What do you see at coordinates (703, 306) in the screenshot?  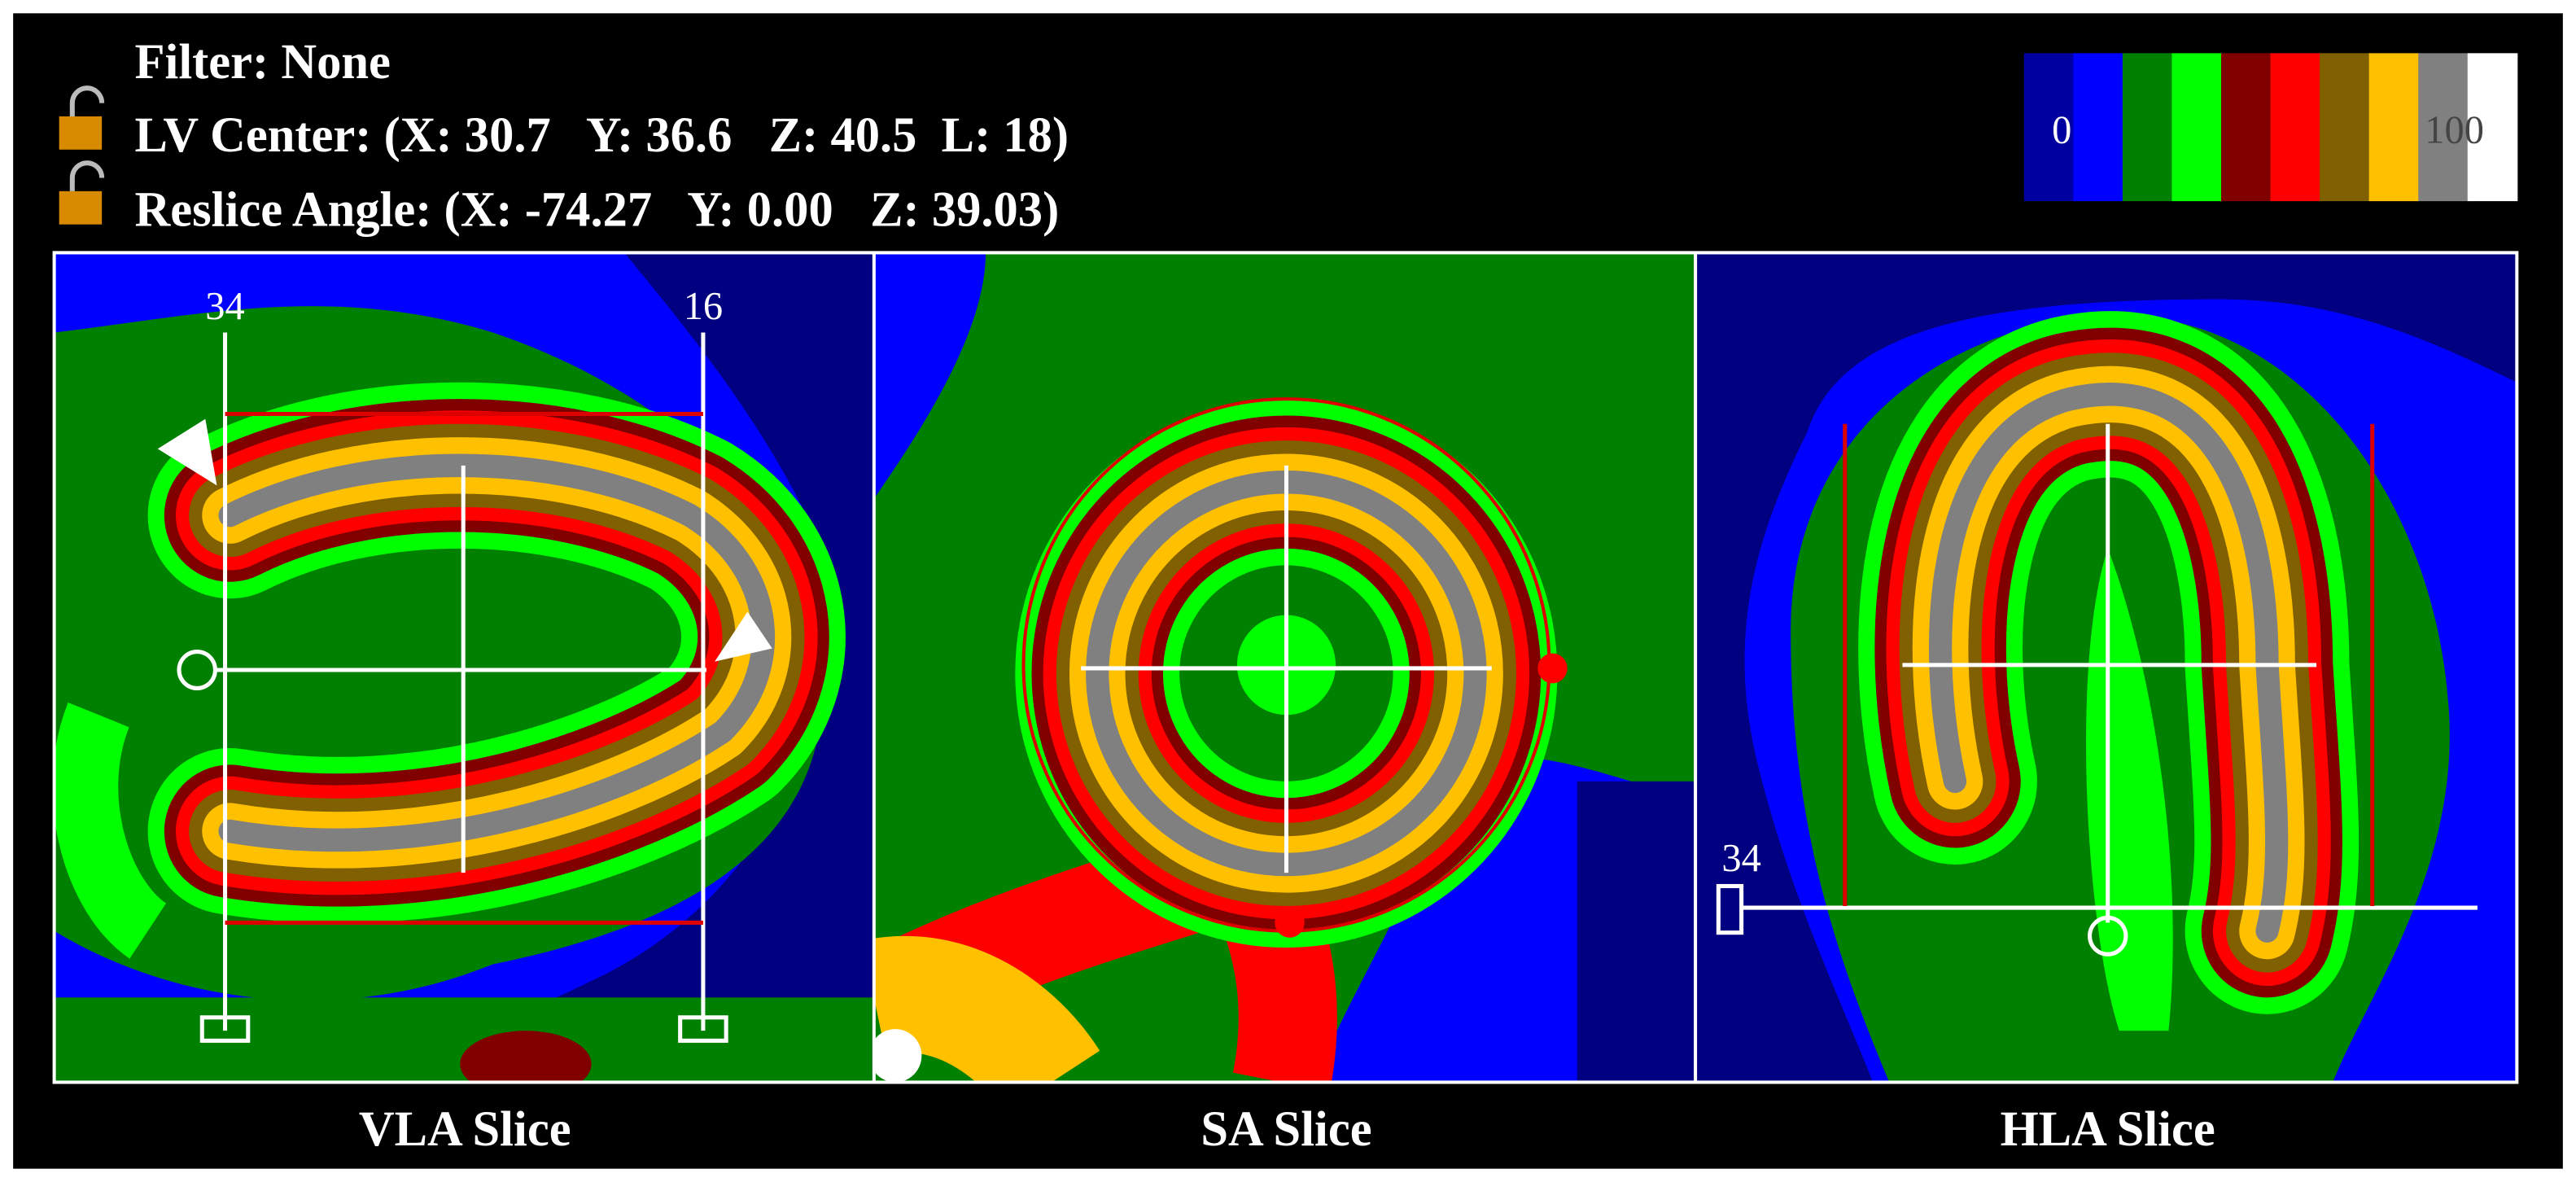 I see `slice-marker: 16` at bounding box center [703, 306].